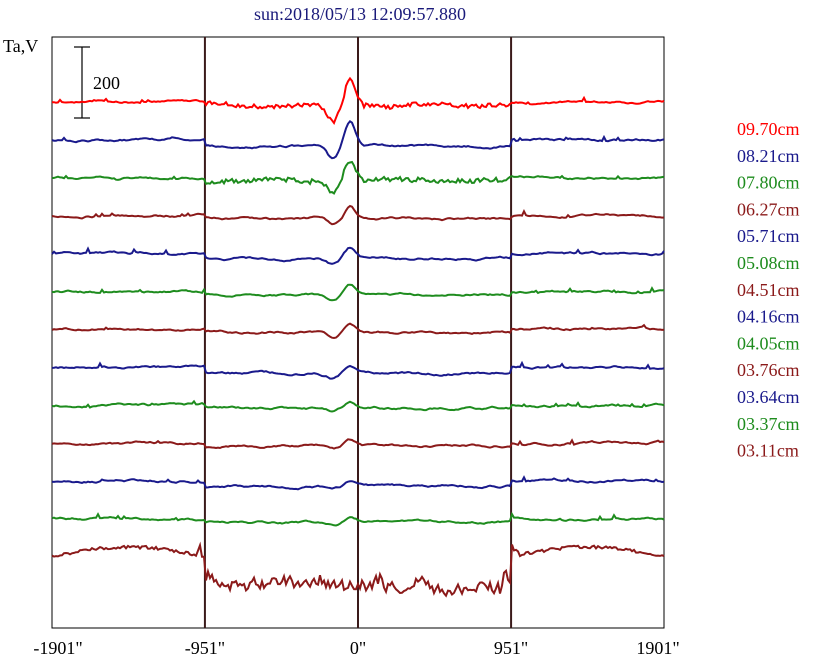  What do you see at coordinates (768, 263) in the screenshot?
I see `legend-entry: 05.08cm` at bounding box center [768, 263].